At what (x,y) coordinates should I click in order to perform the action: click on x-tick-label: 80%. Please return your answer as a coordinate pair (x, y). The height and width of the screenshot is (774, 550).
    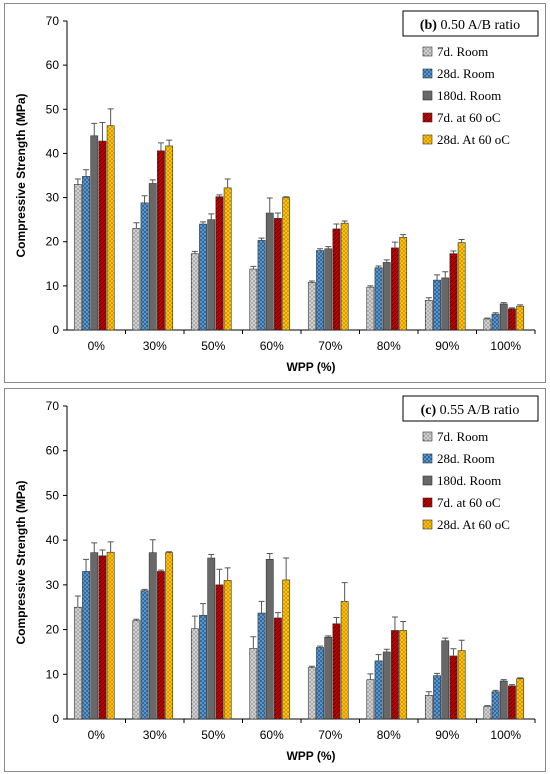
    Looking at the image, I should click on (389, 346).